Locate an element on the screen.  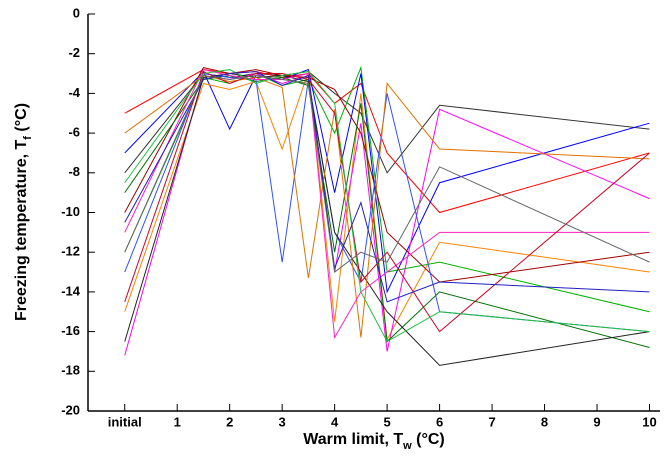
y-tick-label: -18 is located at coordinates (70, 370).